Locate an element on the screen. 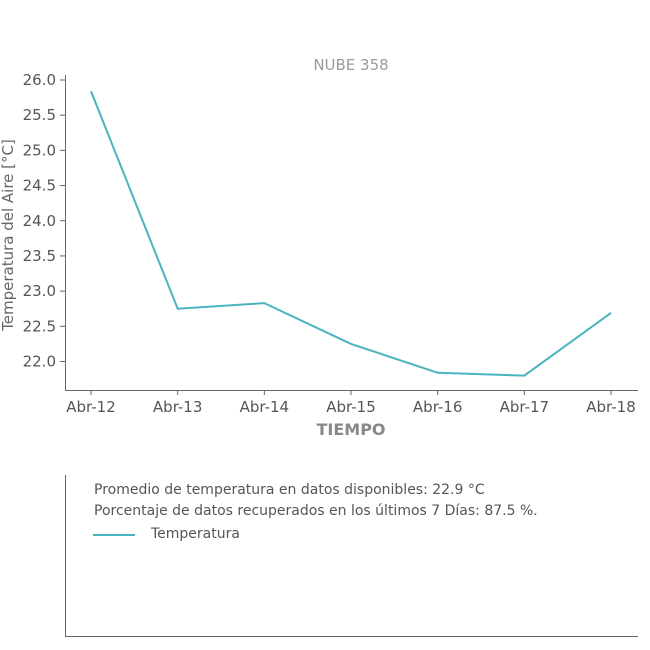 The height and width of the screenshot is (650, 650). y-tick-label: 22.0 is located at coordinates (39, 362).